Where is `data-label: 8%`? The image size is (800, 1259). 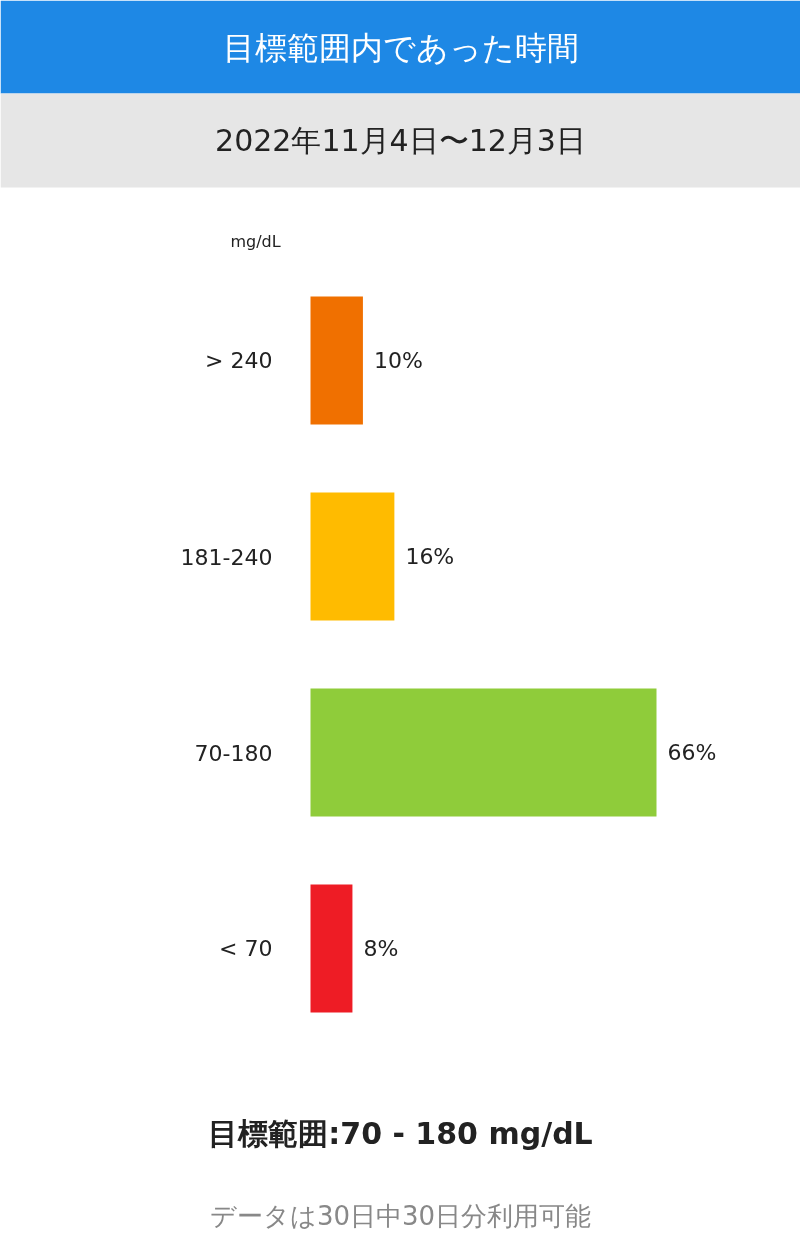 data-label: 8% is located at coordinates (381, 948).